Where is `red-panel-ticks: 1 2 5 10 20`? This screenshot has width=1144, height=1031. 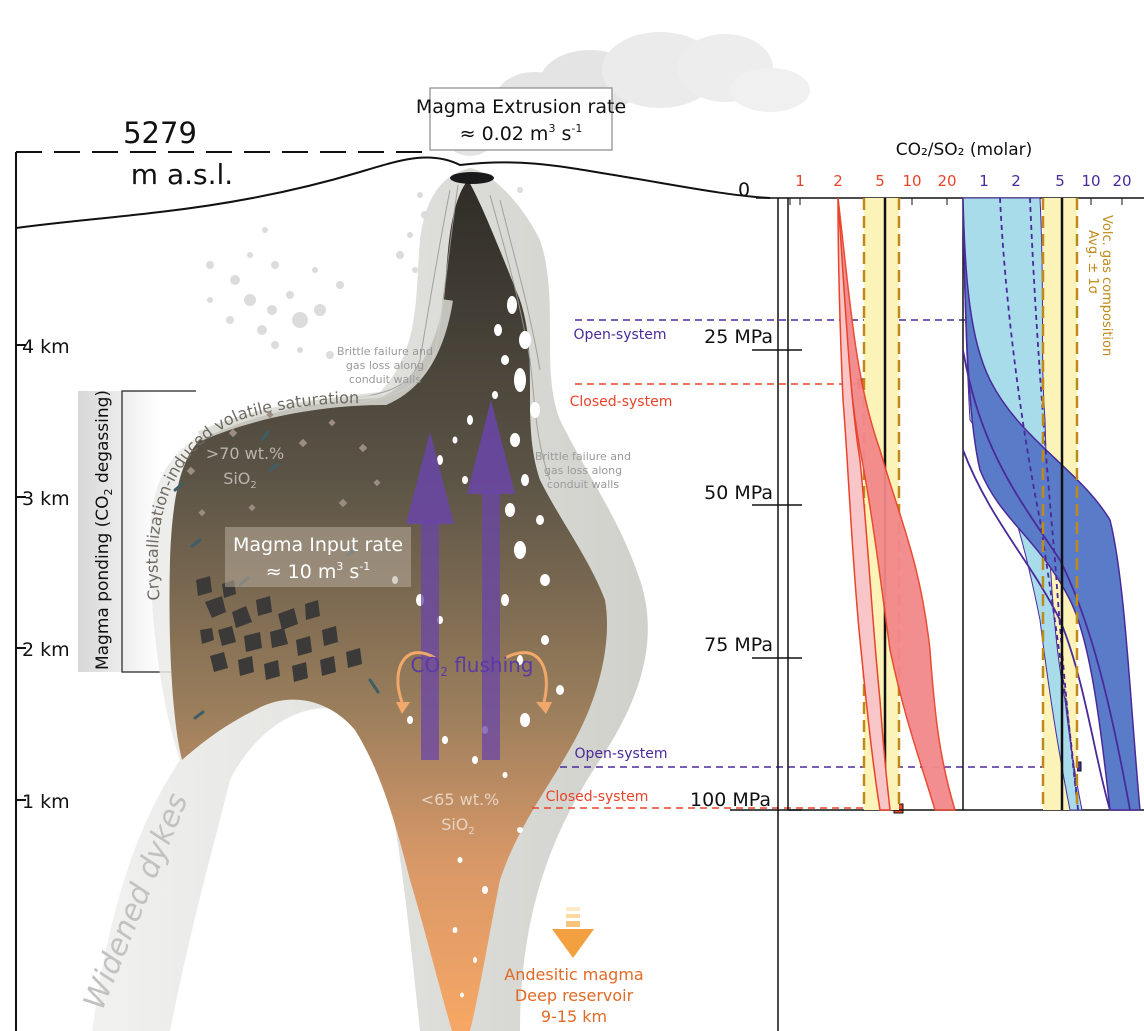 red-panel-ticks: 1 2 5 10 20 is located at coordinates (875, 181).